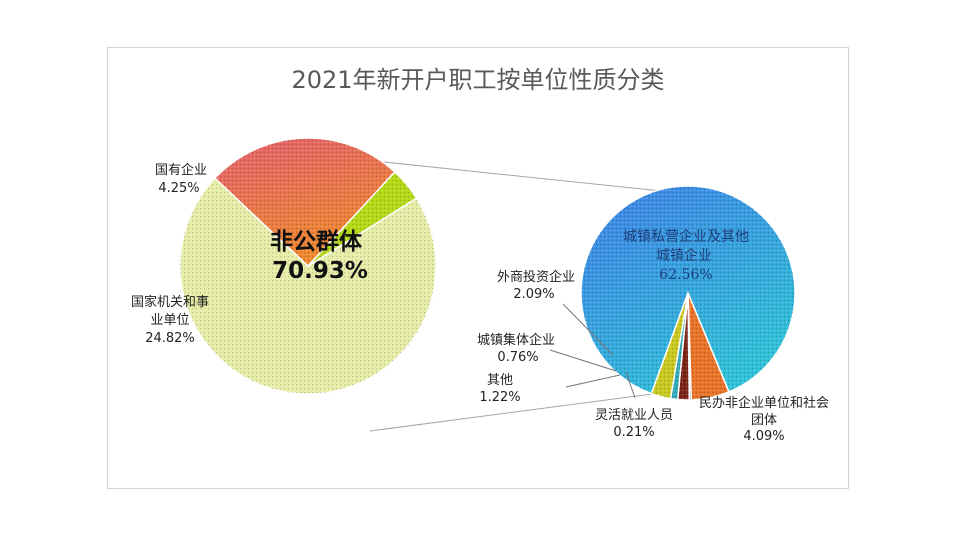 This screenshot has height=551, width=980. What do you see at coordinates (517, 357) in the screenshot?
I see `value-collective: 0.76%` at bounding box center [517, 357].